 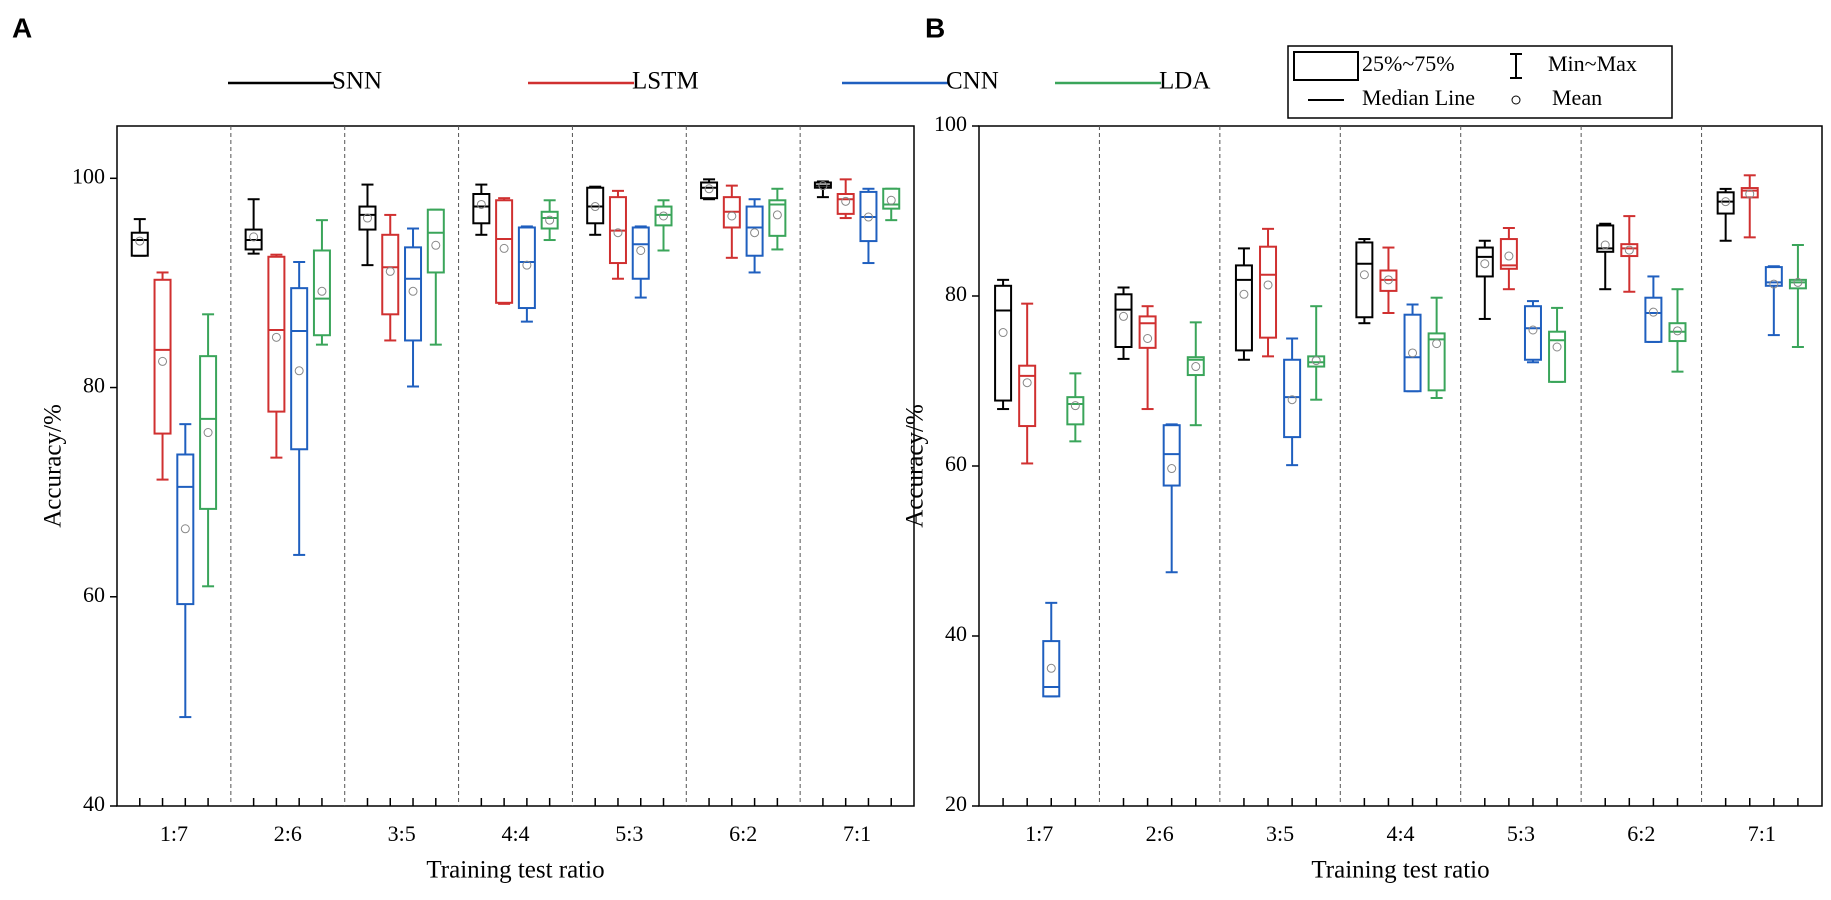 I want to click on x-tick-label: 4:4, so click(x=1400, y=833).